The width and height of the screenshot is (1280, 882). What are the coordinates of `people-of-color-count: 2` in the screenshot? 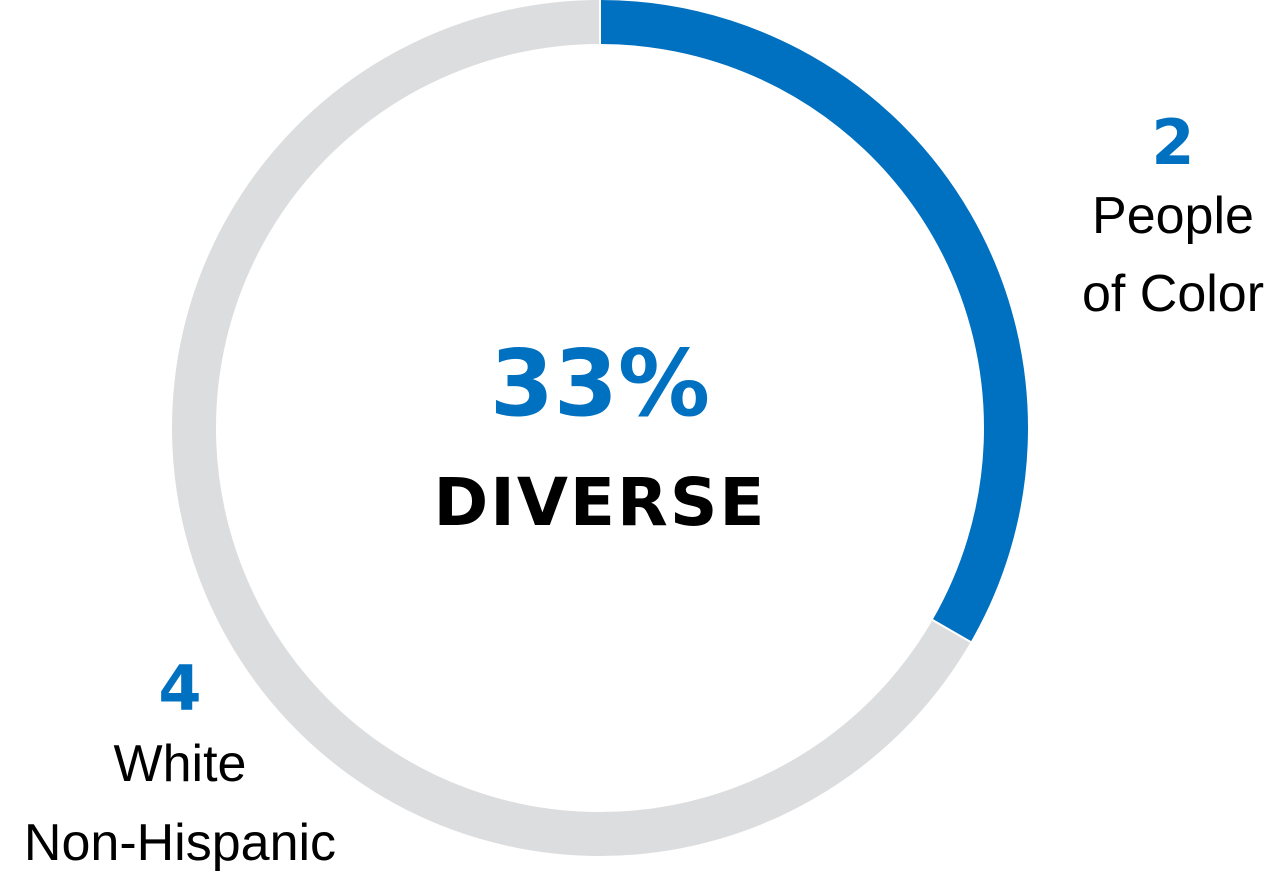 It's located at (1172, 142).